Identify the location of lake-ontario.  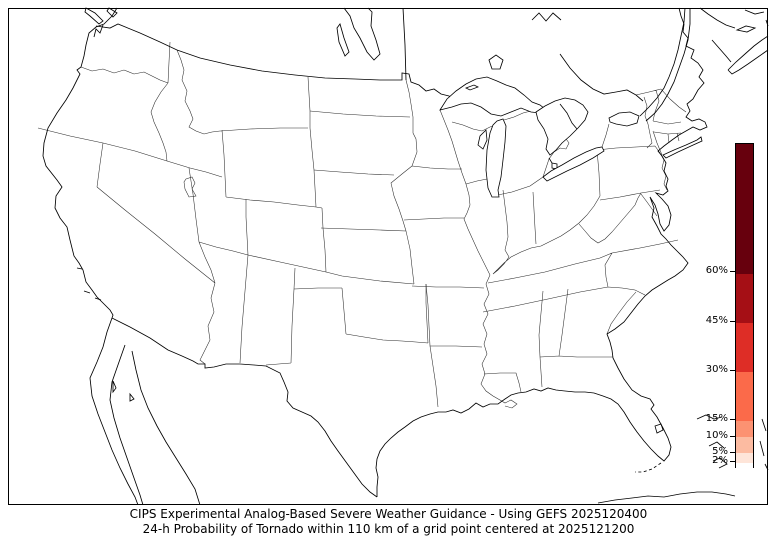
(624, 119).